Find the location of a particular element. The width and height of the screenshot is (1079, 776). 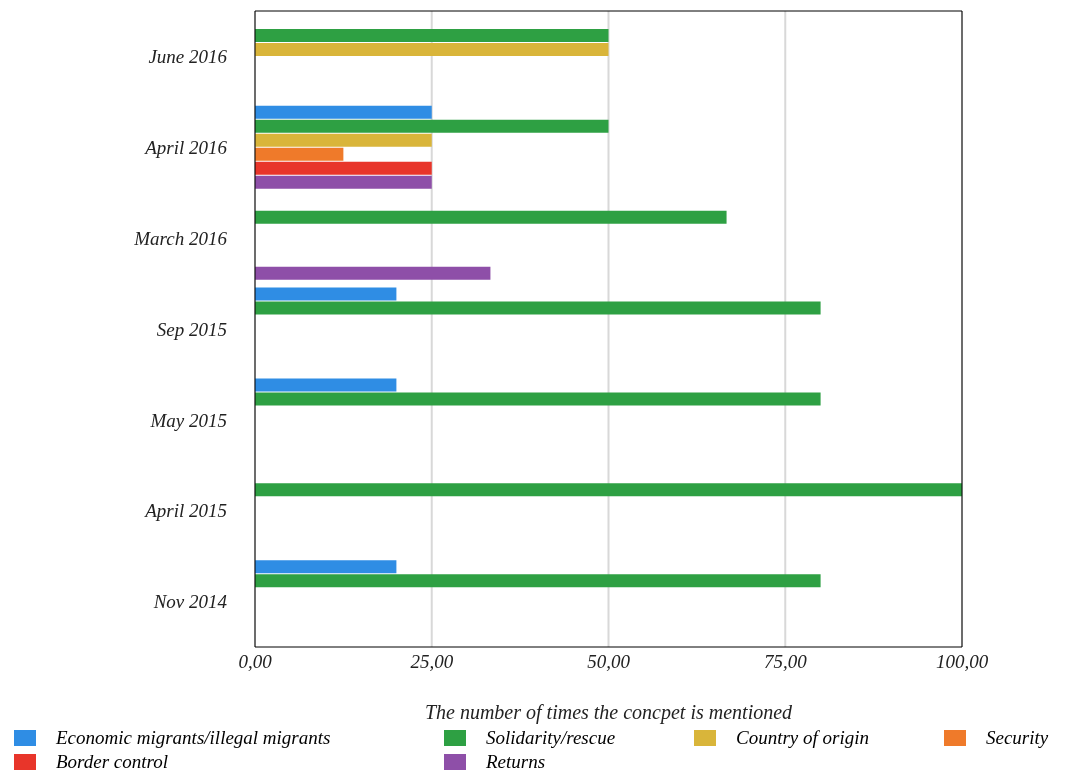

legend-label: Security is located at coordinates (1017, 738).